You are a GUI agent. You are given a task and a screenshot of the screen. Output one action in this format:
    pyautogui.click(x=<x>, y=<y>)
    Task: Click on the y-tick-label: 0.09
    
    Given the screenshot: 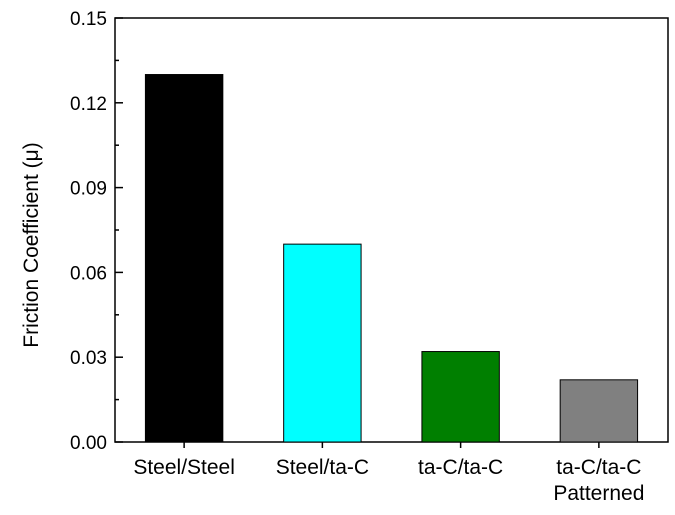 What is the action you would take?
    pyautogui.click(x=88, y=189)
    